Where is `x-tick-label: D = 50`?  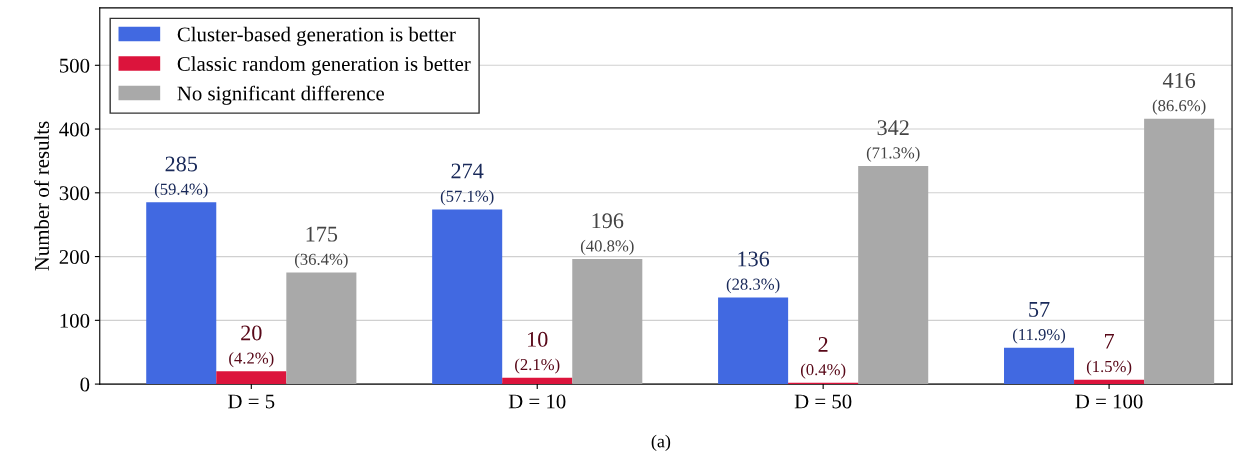
x-tick-label: D = 50 is located at coordinates (823, 401).